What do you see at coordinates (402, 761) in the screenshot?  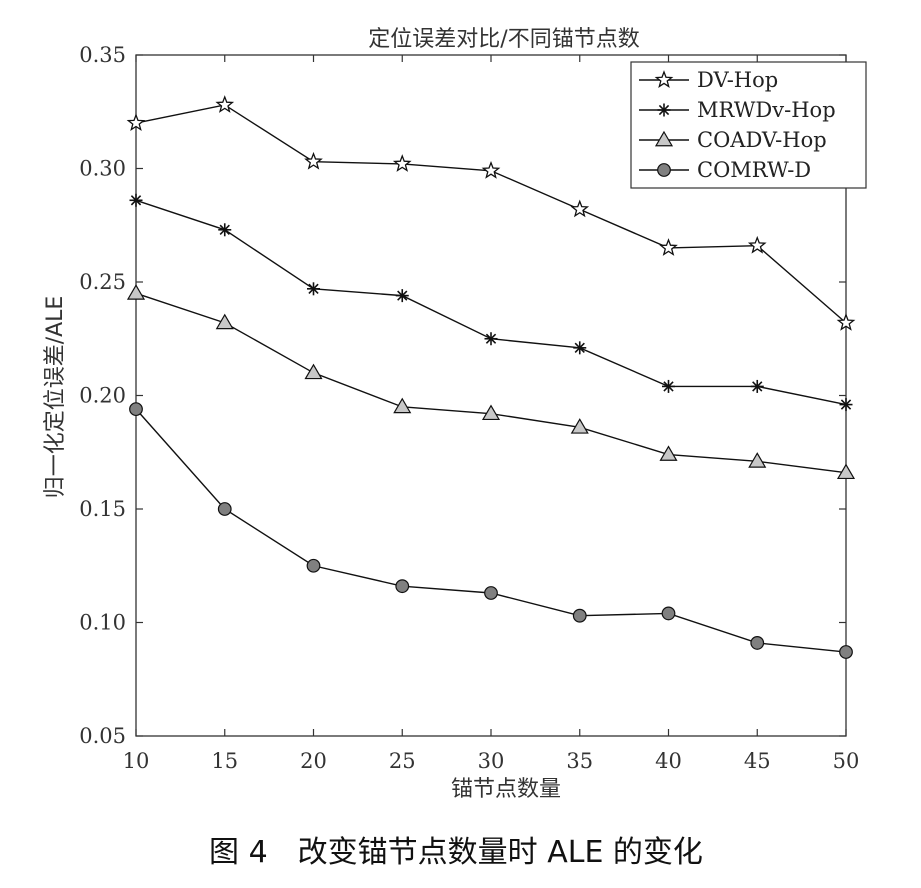 I see `x-tick-label: 25` at bounding box center [402, 761].